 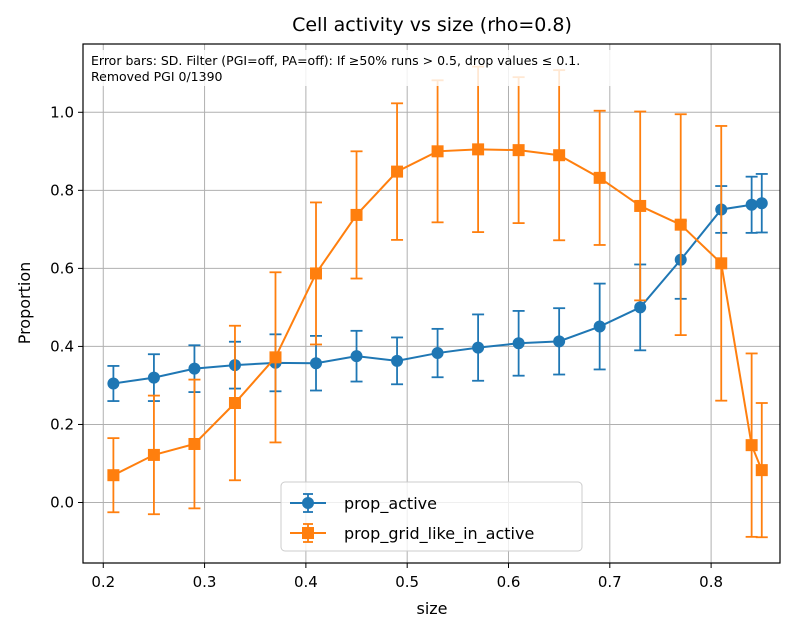 What do you see at coordinates (62, 346) in the screenshot?
I see `y-tick-label: 0.4` at bounding box center [62, 346].